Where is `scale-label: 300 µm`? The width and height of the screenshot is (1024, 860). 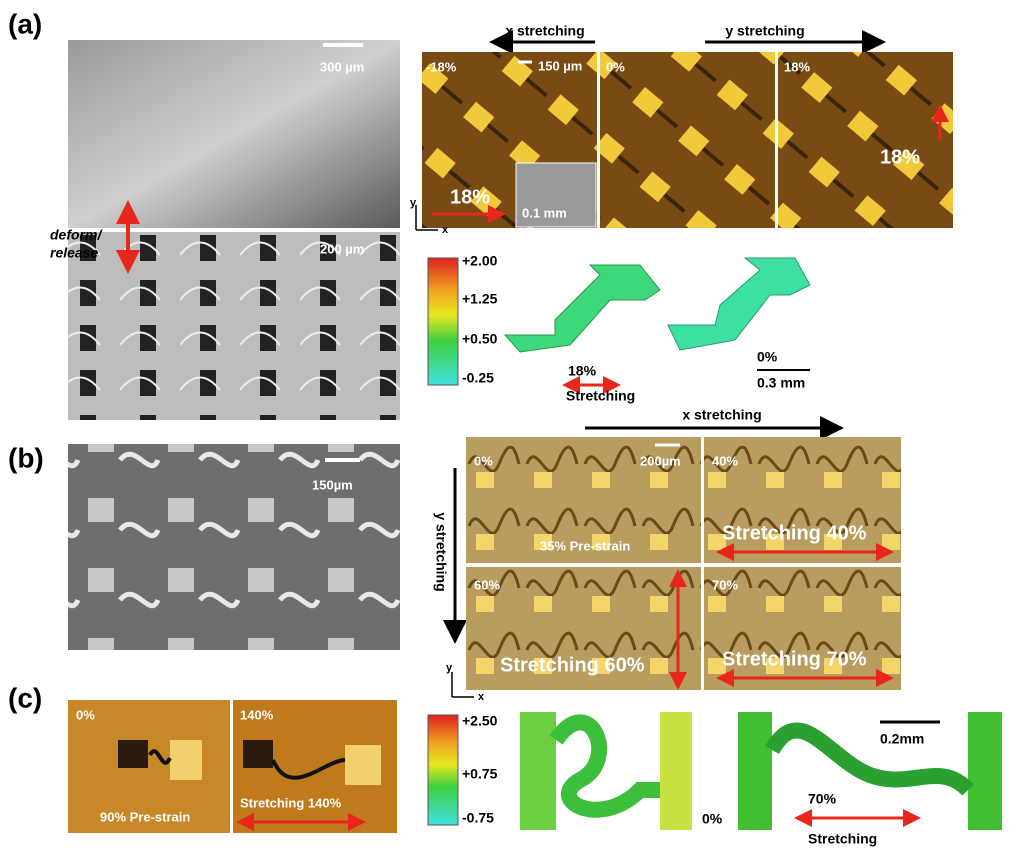 scale-label: 300 µm is located at coordinates (342, 66).